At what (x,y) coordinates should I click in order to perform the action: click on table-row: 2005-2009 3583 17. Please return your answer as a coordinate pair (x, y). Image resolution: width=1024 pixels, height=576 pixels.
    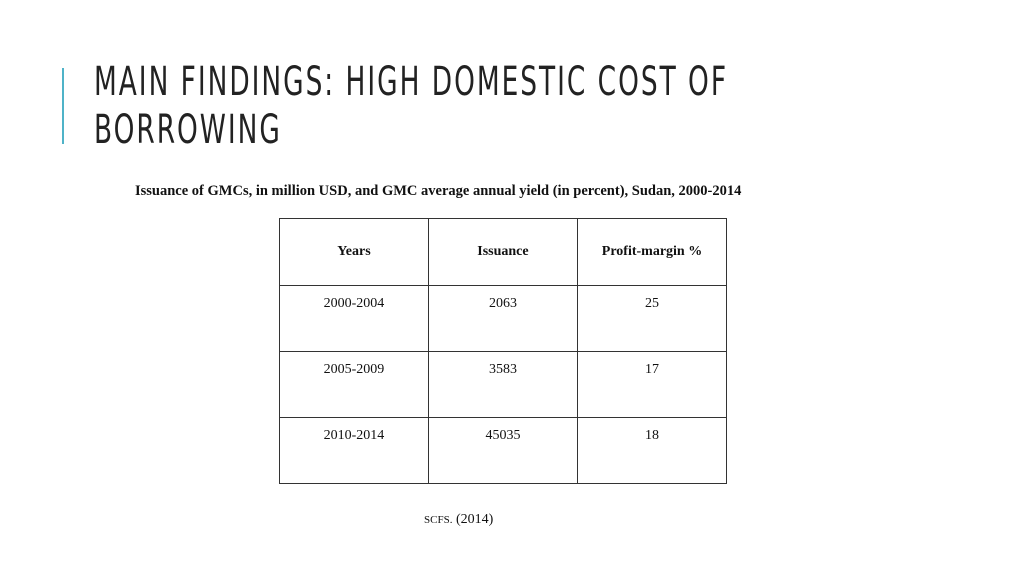
    Looking at the image, I should click on (503, 384).